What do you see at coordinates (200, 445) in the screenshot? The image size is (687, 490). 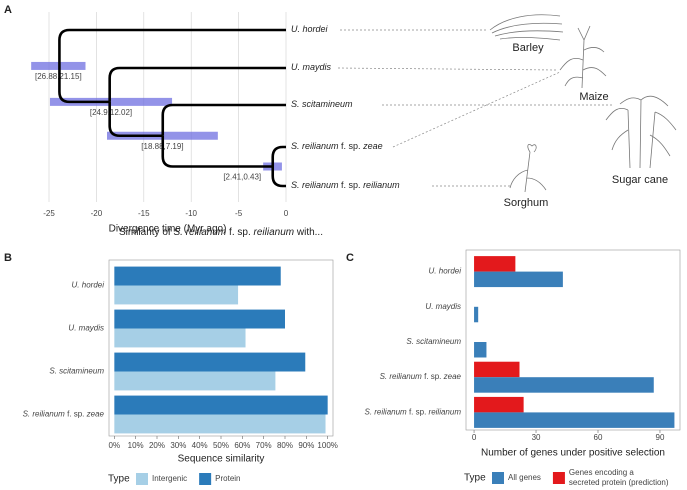 I see `x-tick-label: 40%` at bounding box center [200, 445].